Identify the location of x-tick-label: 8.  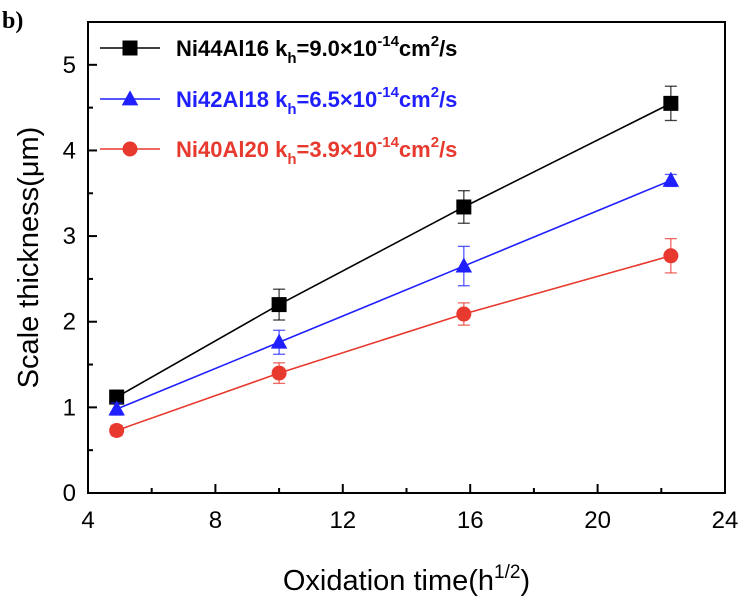
(215, 520).